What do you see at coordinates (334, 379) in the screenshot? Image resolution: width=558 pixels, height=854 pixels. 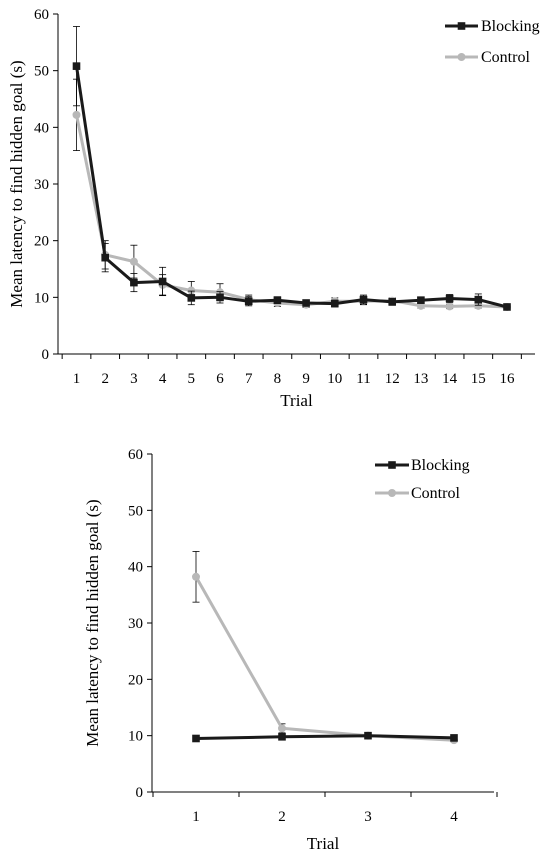 I see `x-tick-label: 10` at bounding box center [334, 379].